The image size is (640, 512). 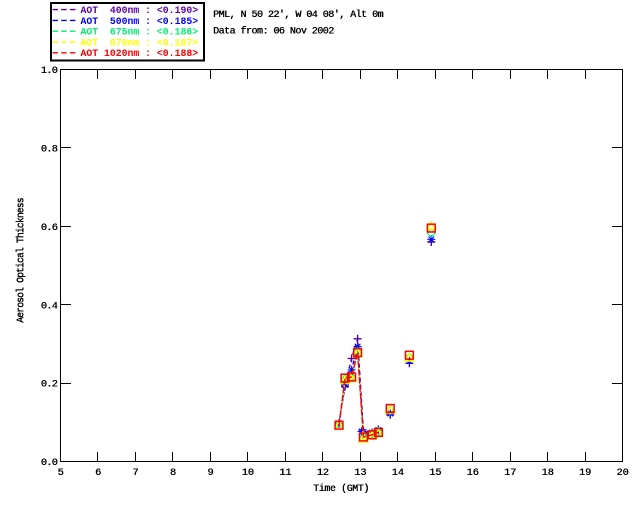 What do you see at coordinates (622, 473) in the screenshot?
I see `svg-text: 20` at bounding box center [622, 473].